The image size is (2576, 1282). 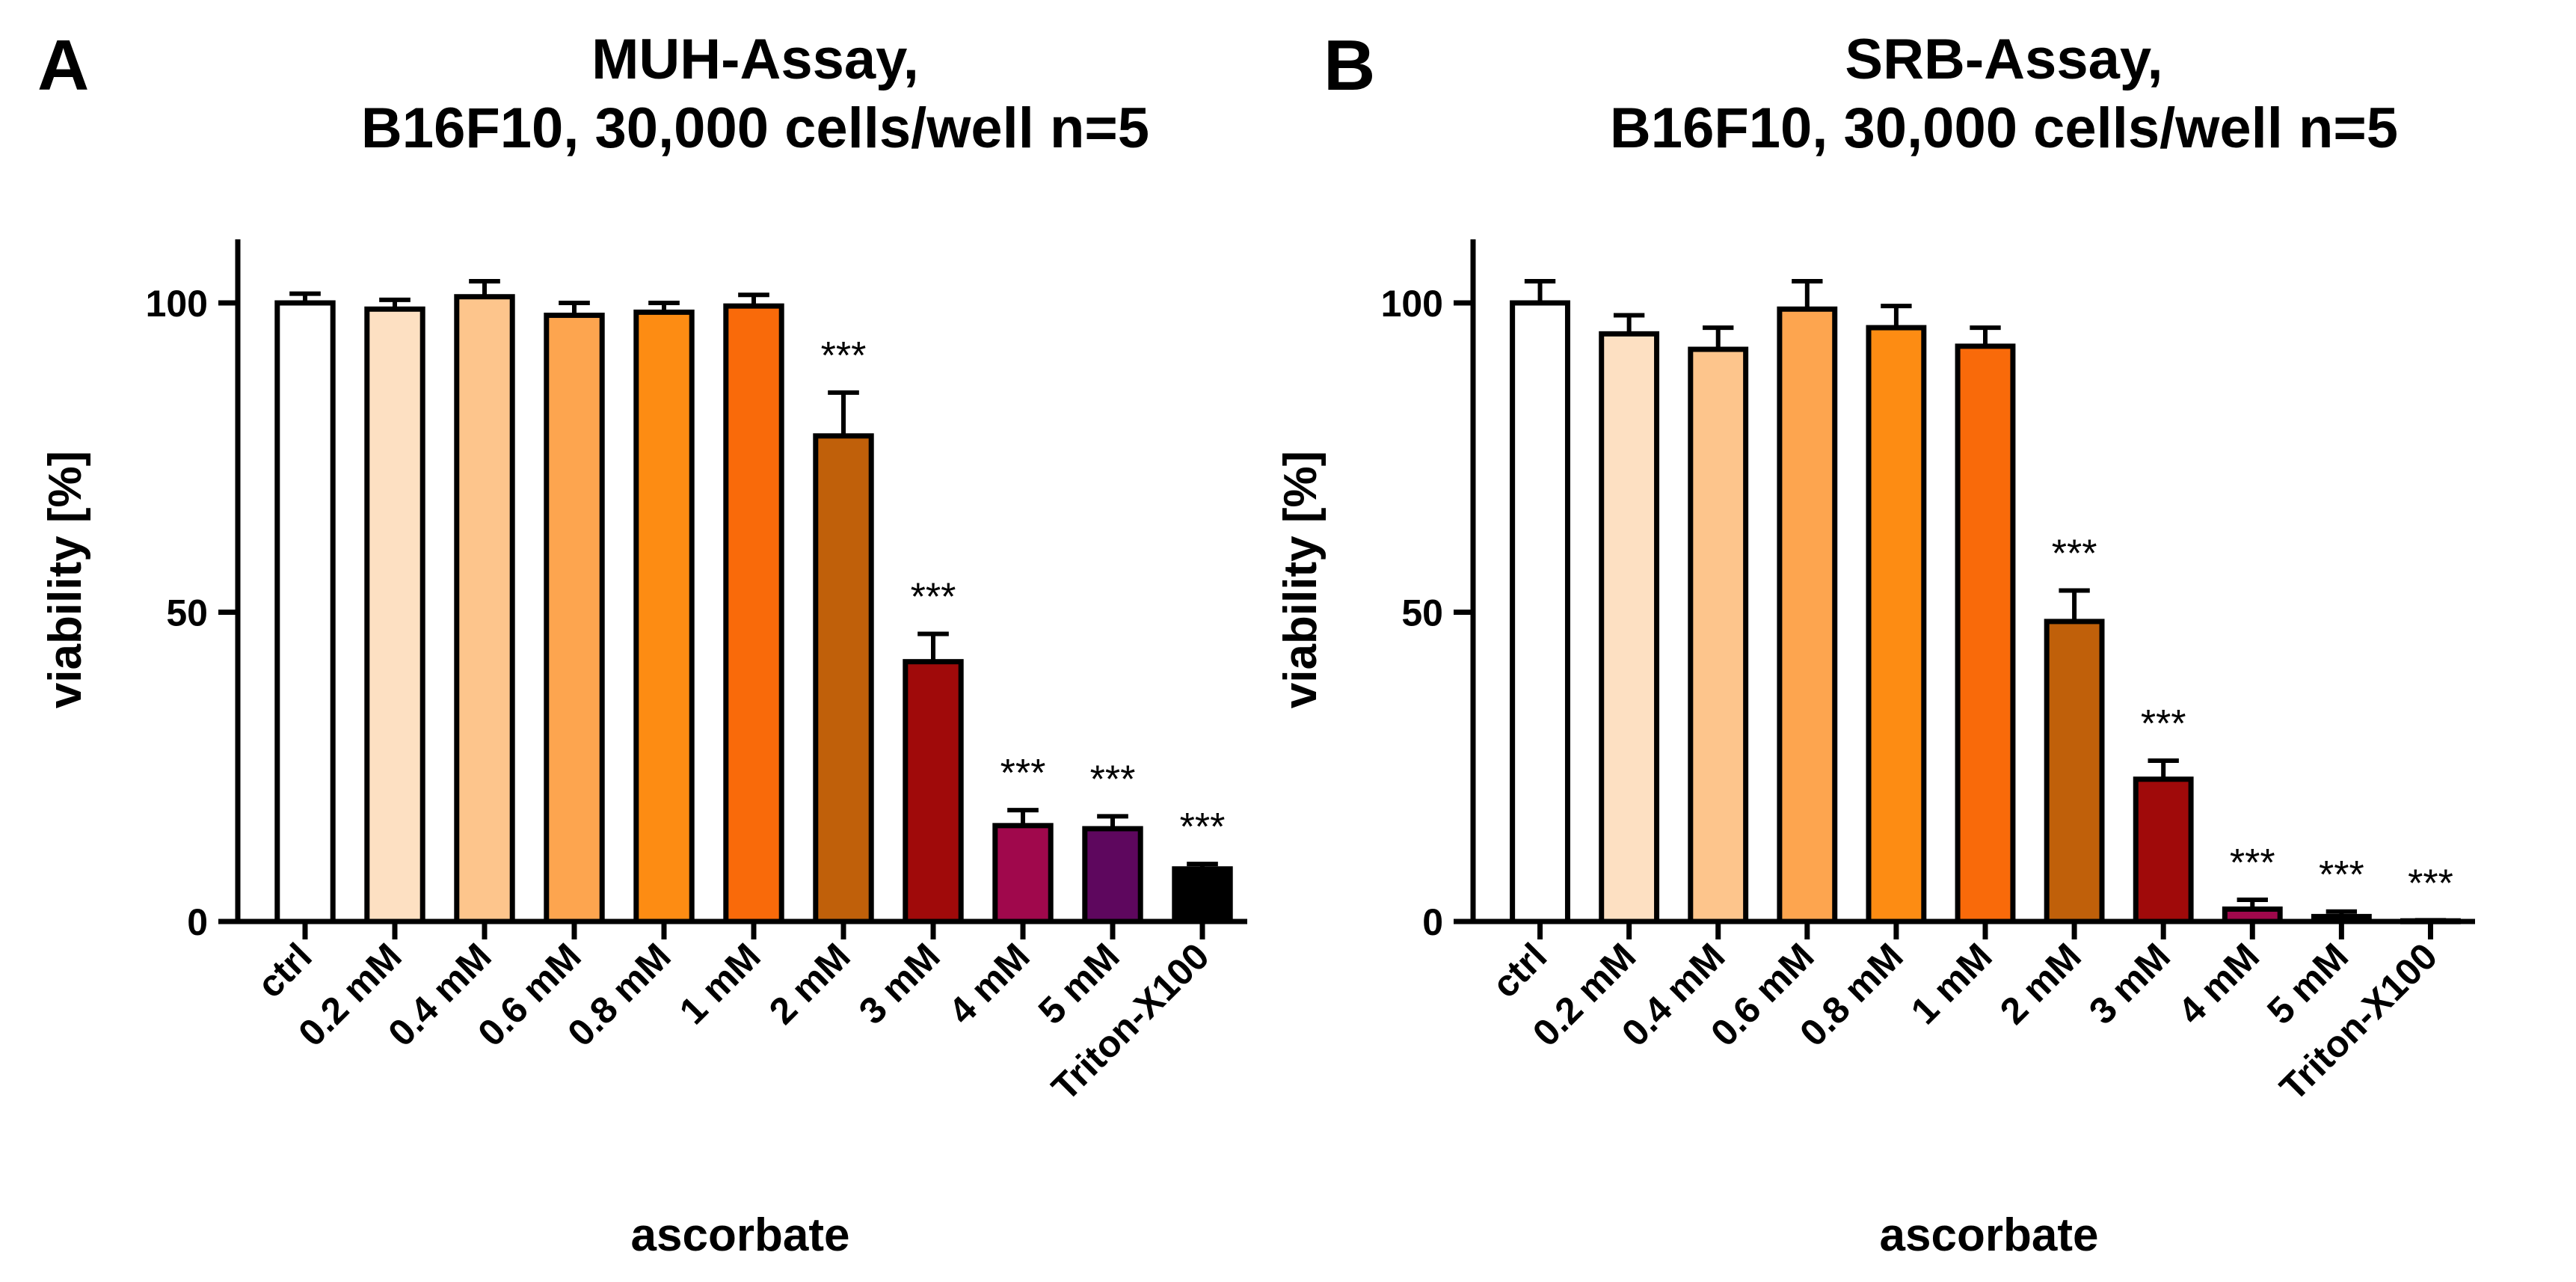 What do you see at coordinates (2003, 59) in the screenshot?
I see `chart-title-line-1: SRB-Assay,` at bounding box center [2003, 59].